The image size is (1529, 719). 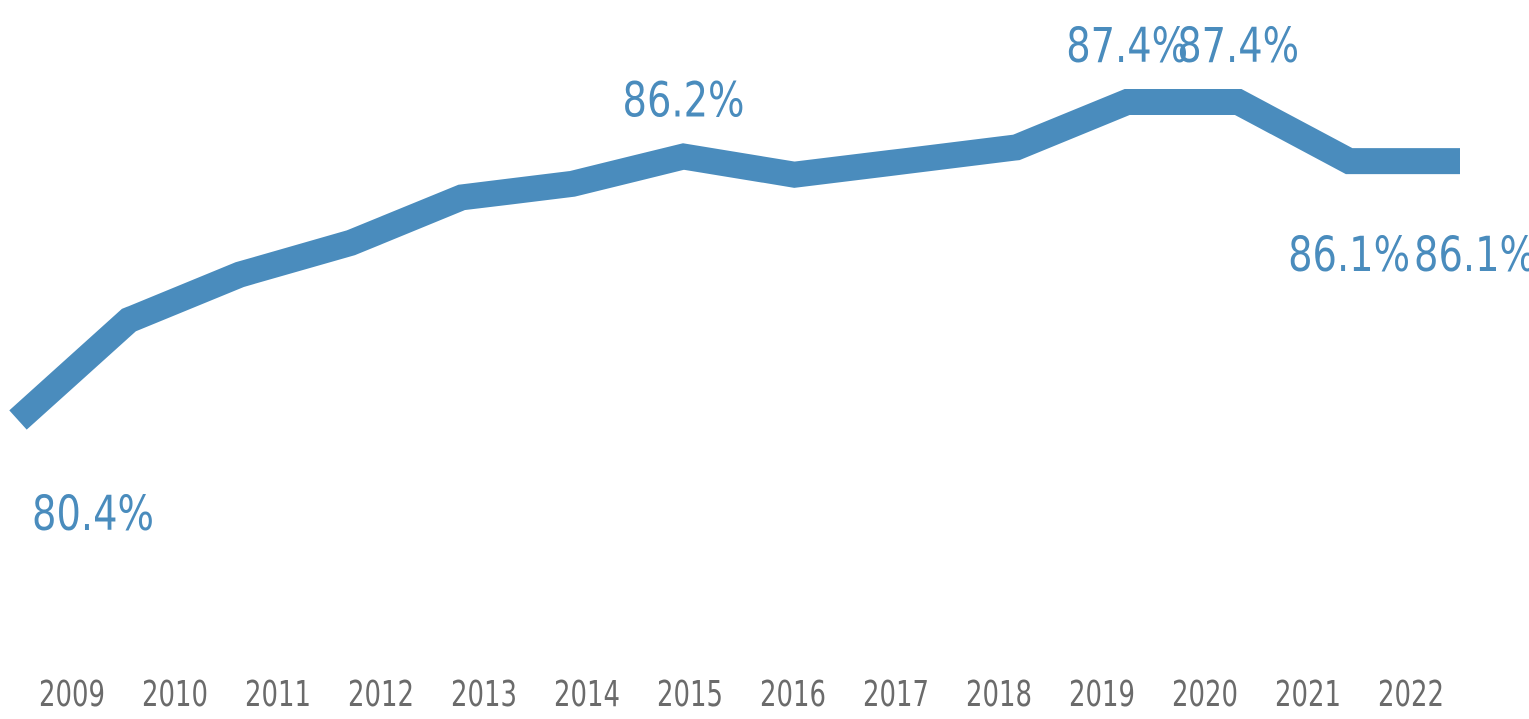 What do you see at coordinates (1238, 46) in the screenshot?
I see `data-label-2020: 87.4%` at bounding box center [1238, 46].